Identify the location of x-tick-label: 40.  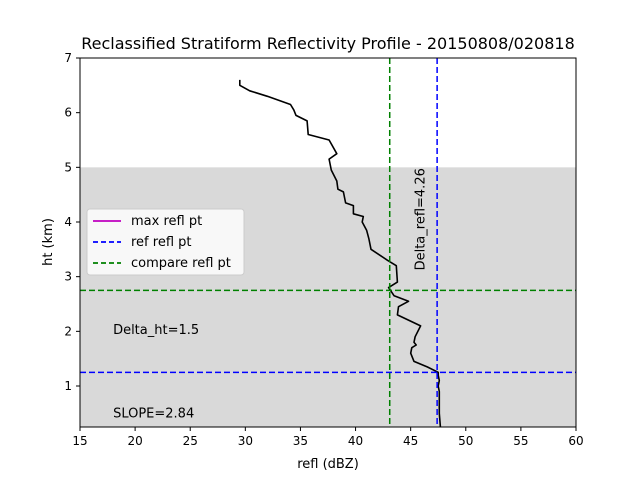
(355, 441).